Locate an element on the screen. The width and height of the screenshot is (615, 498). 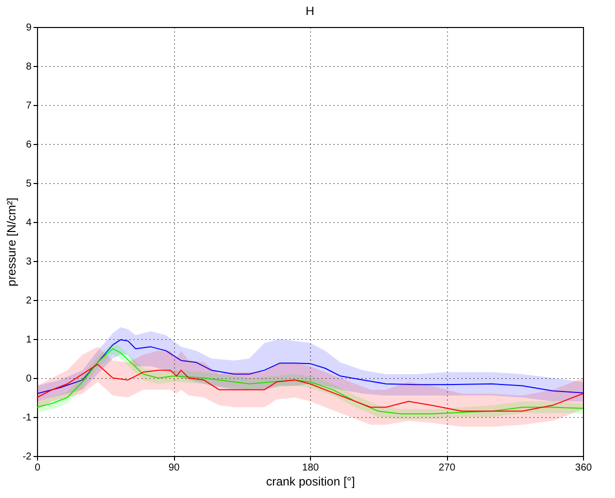
y-tick-label: 4 is located at coordinates (29, 223).